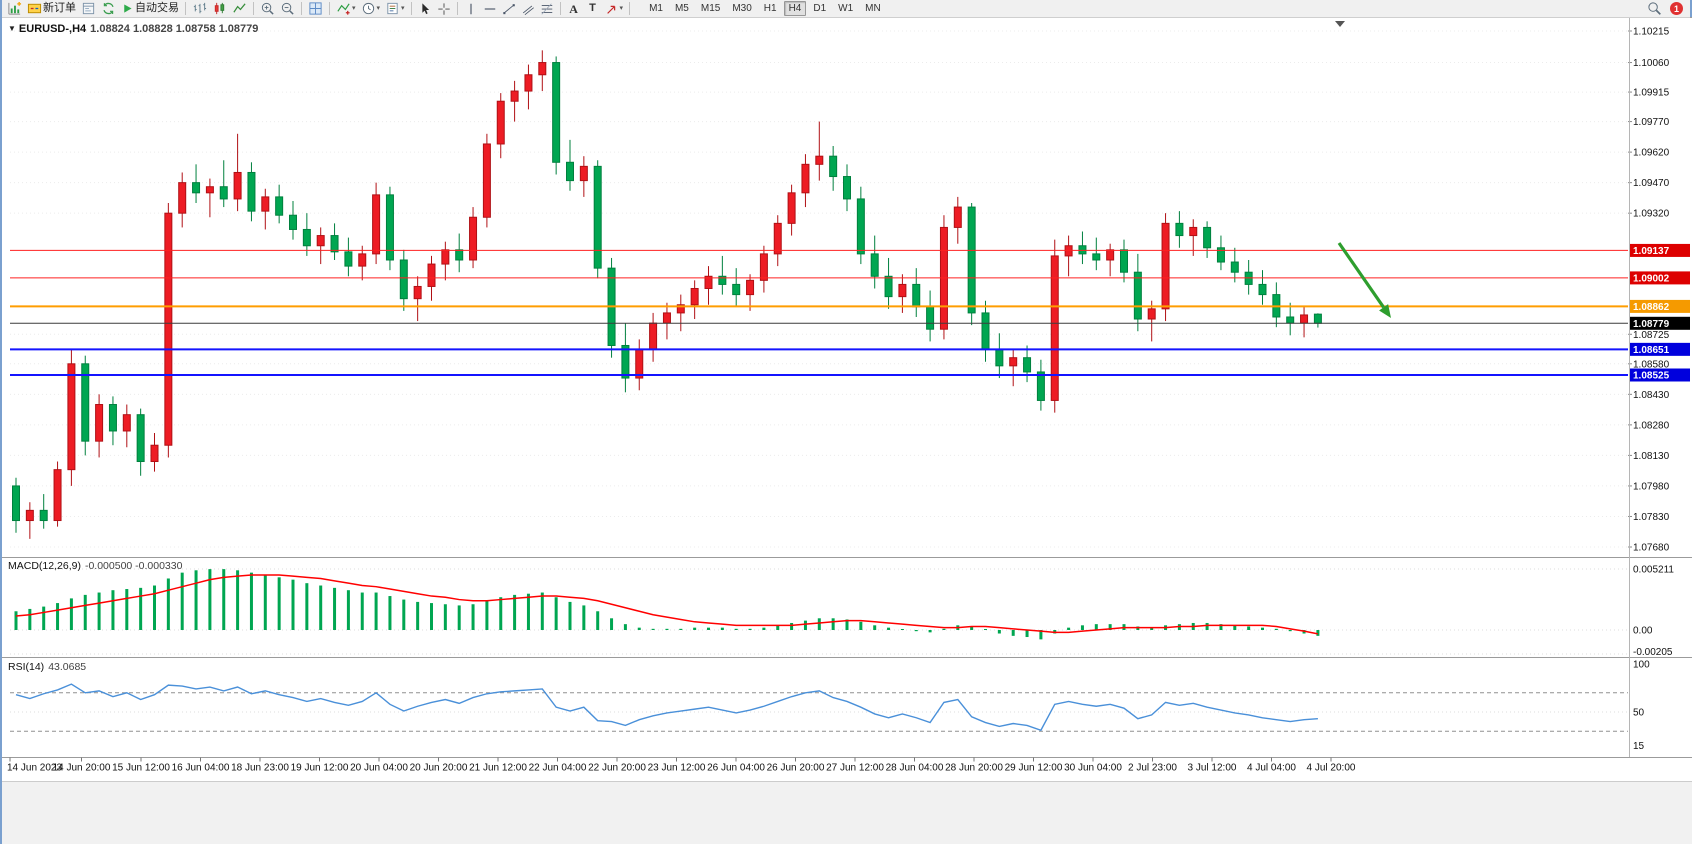  What do you see at coordinates (1651, 122) in the screenshot?
I see `svg-text: 1.09770` at bounding box center [1651, 122].